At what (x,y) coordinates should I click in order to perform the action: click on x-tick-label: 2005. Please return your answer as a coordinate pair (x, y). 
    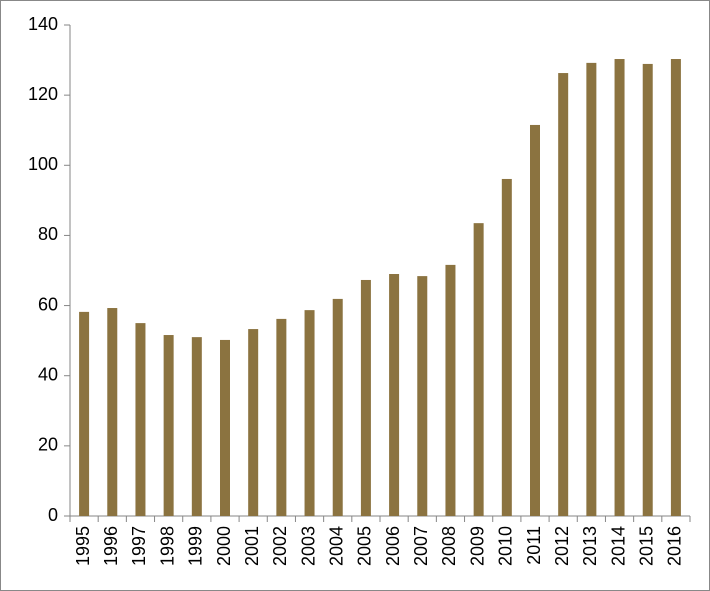
    Looking at the image, I should click on (365, 546).